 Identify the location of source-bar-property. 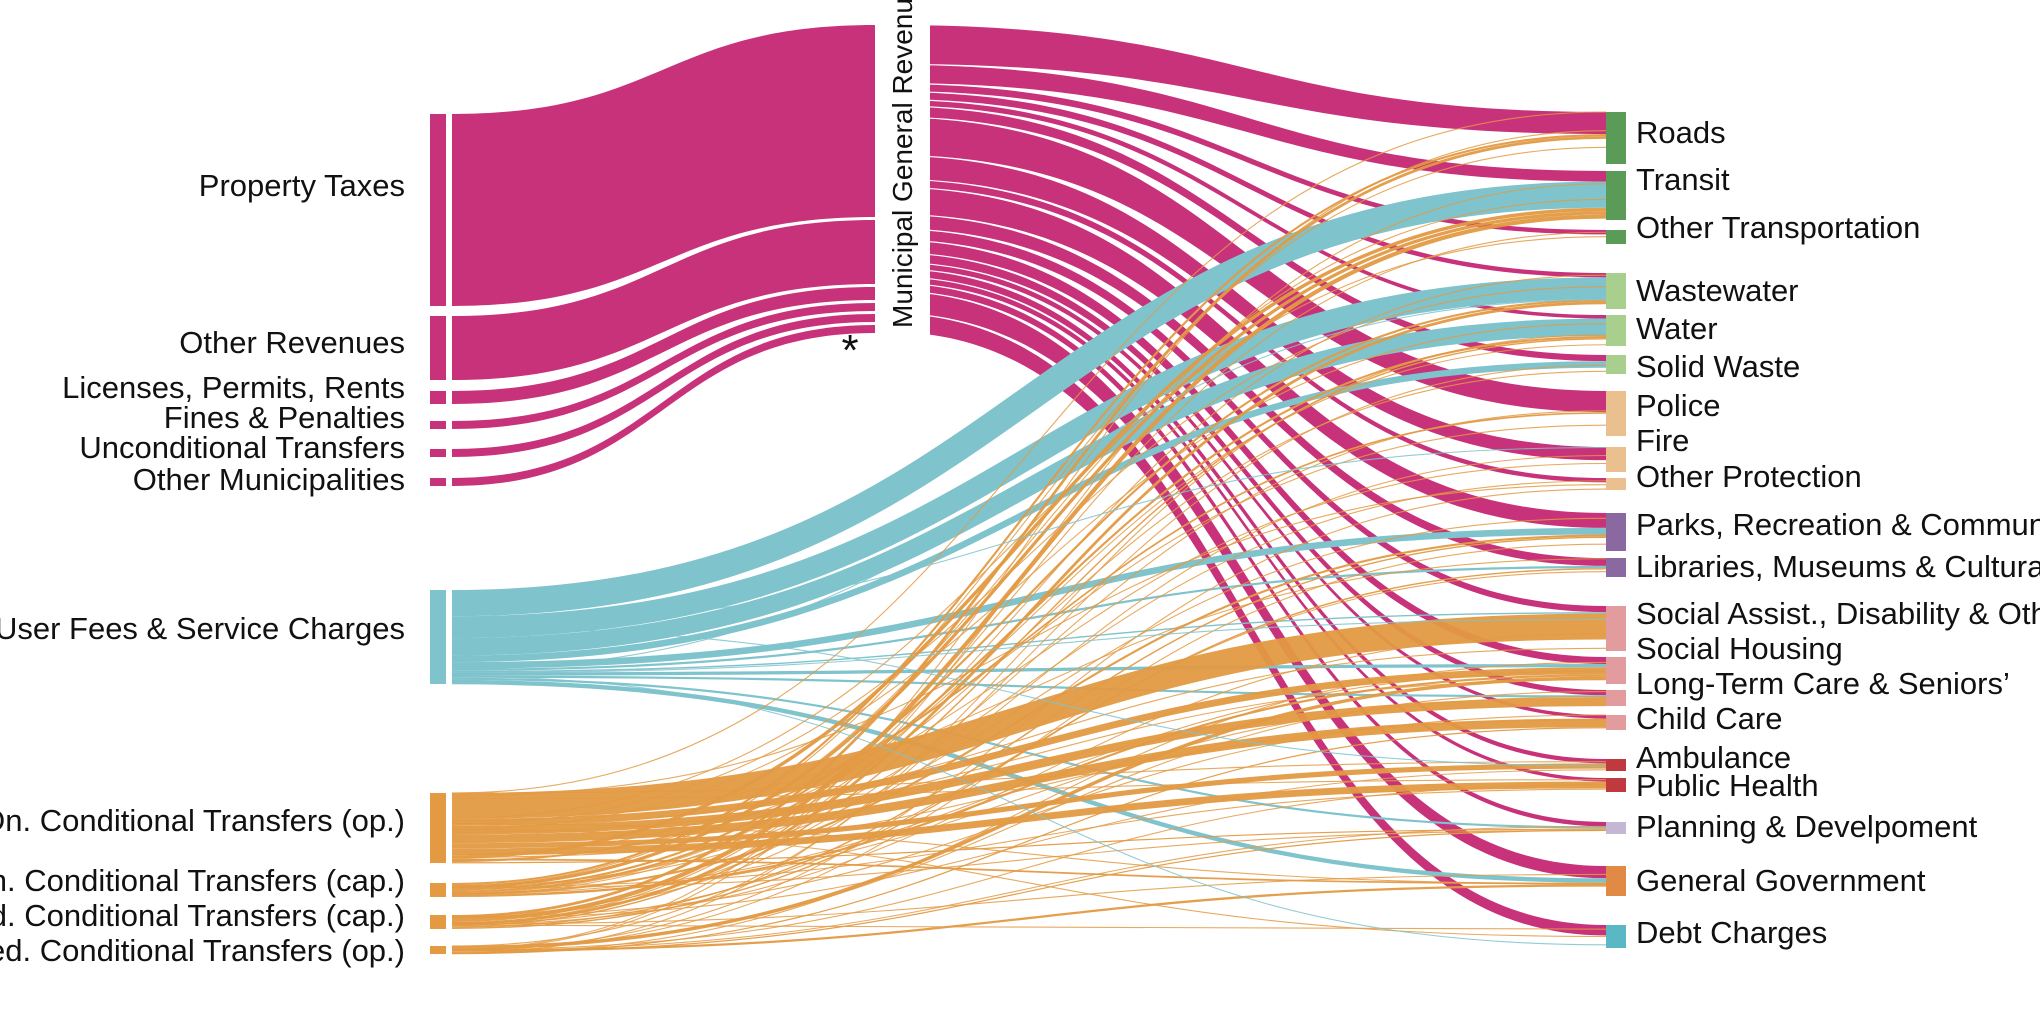
(438, 210).